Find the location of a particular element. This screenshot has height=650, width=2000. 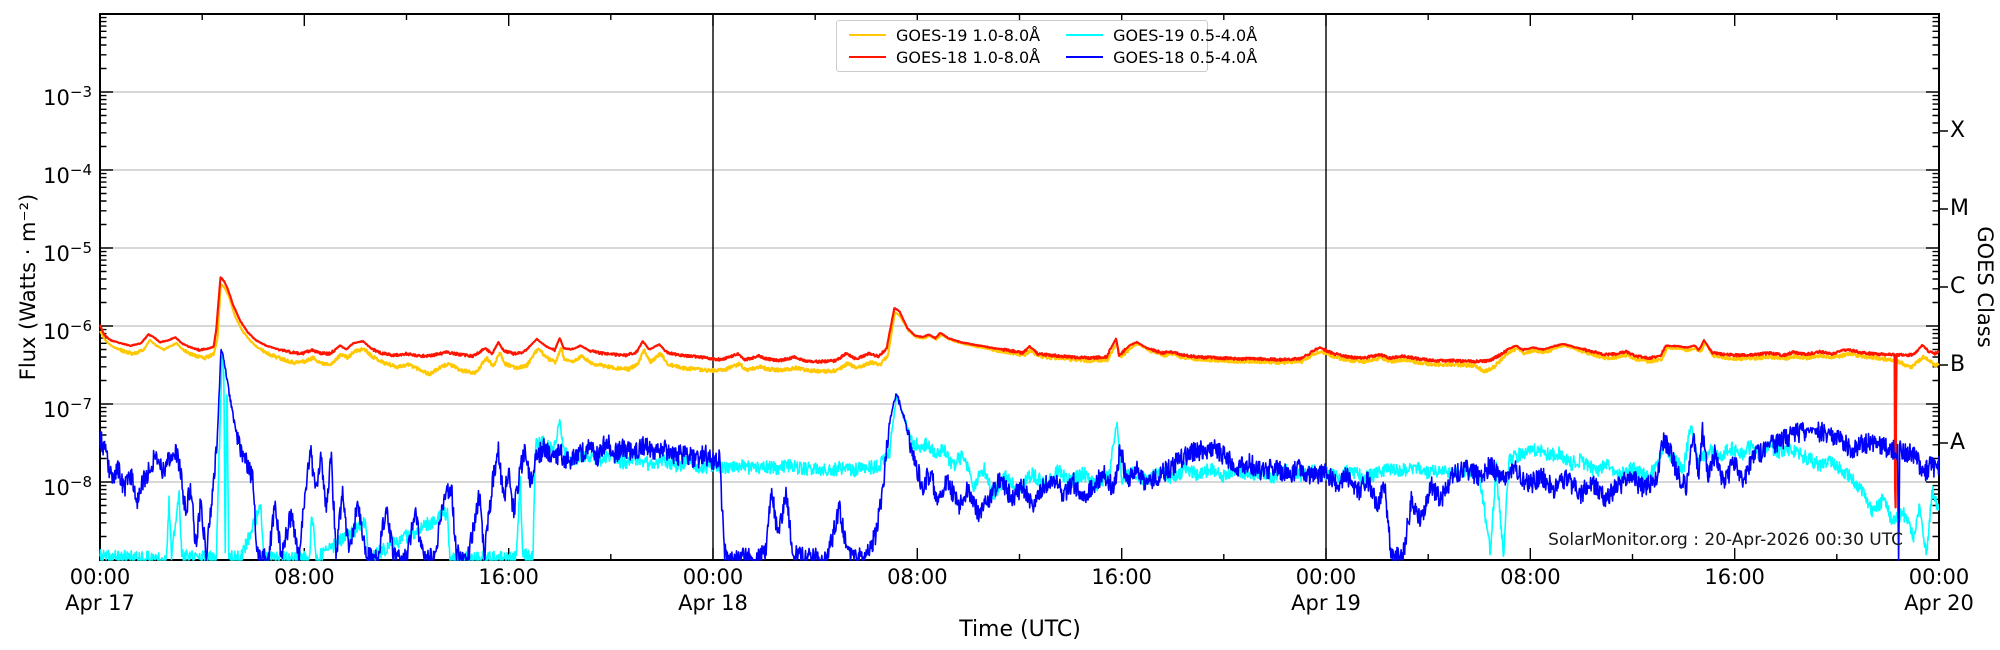

legend-item: GOES-18 0.5-4.0Å is located at coordinates (1161, 57).